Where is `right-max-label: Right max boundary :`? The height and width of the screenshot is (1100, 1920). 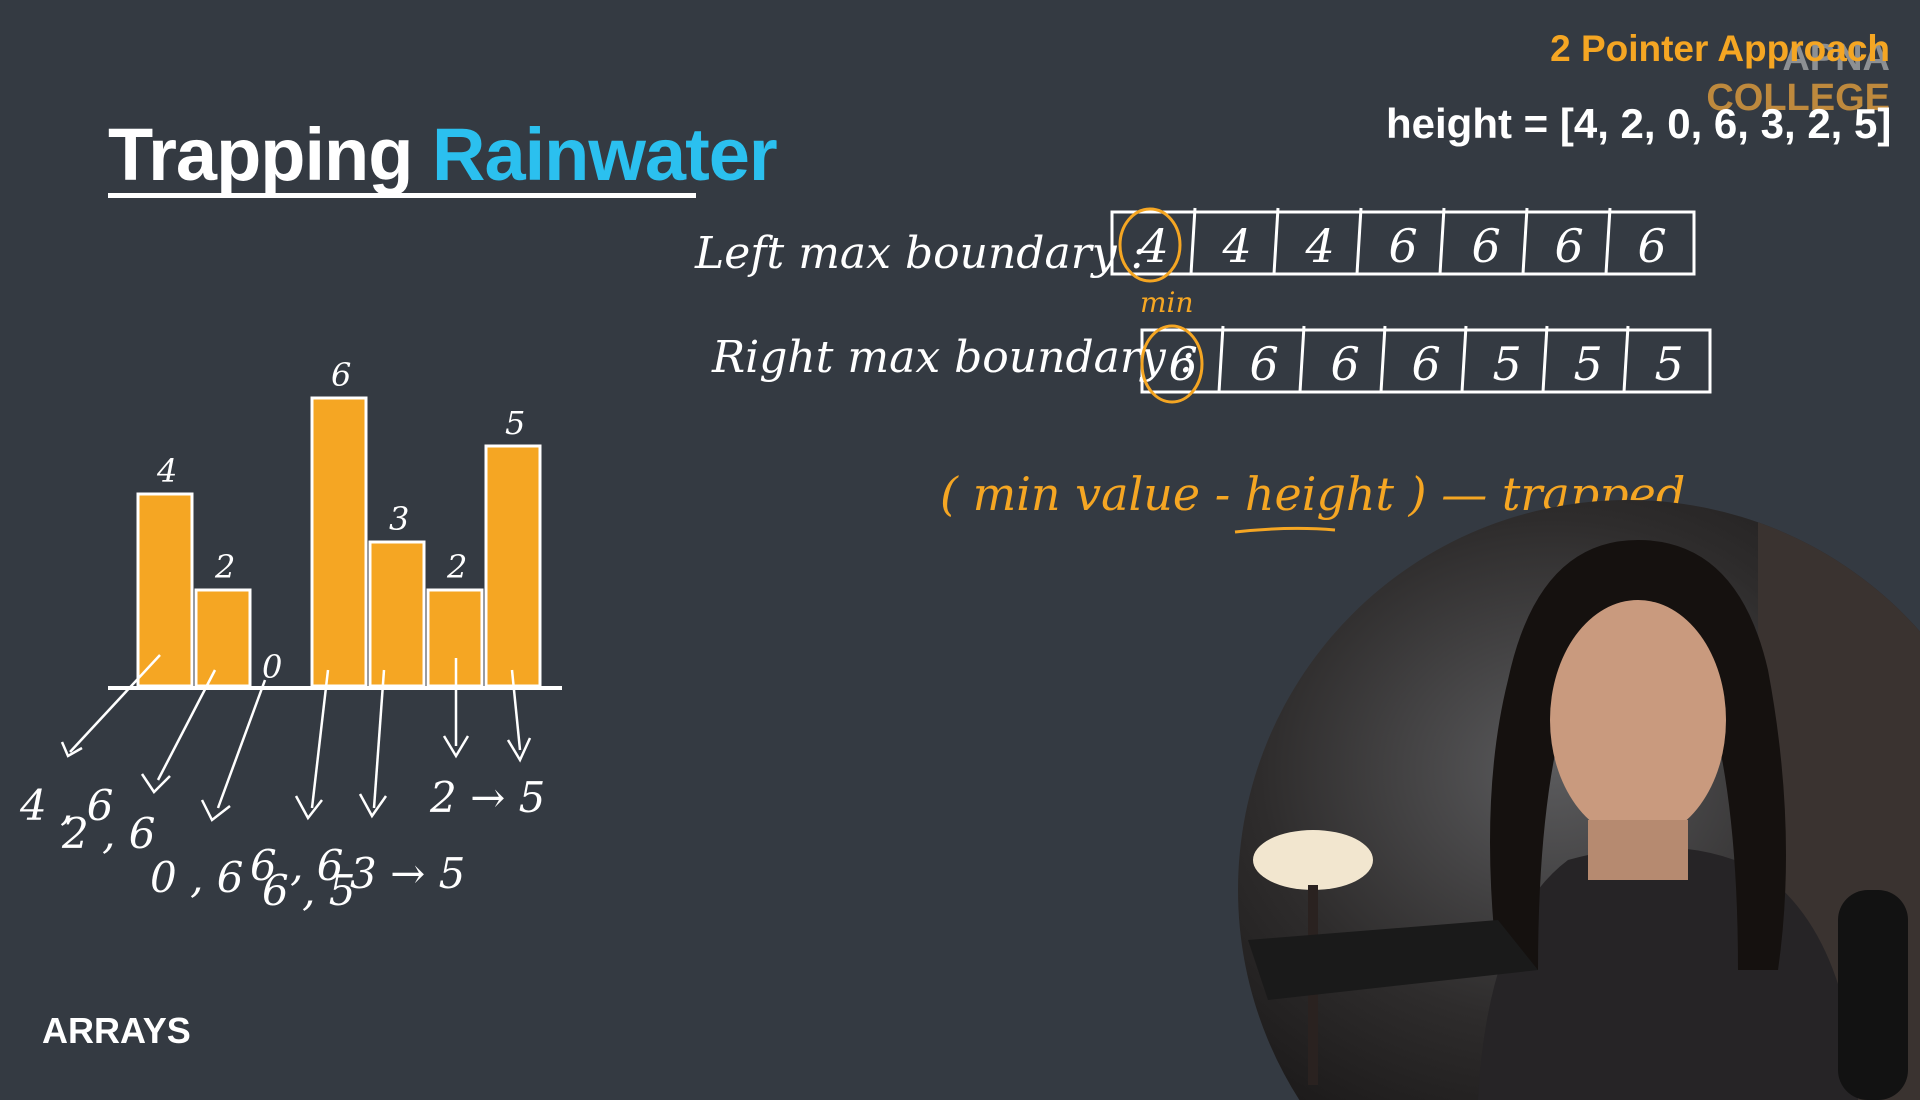 right-max-label: Right max boundary : is located at coordinates (953, 357).